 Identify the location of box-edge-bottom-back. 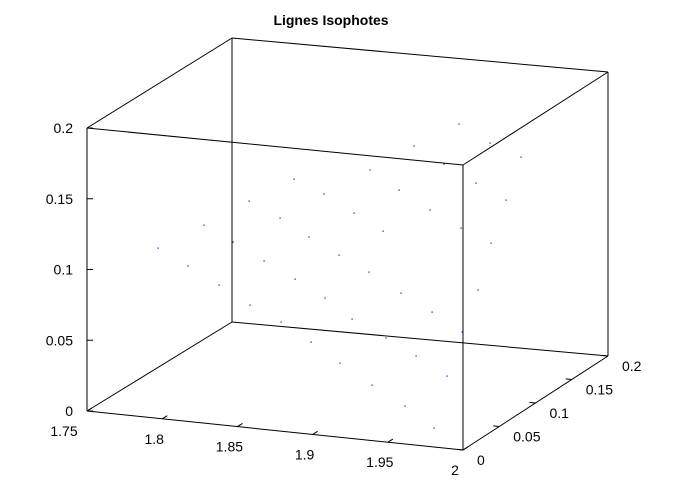
(420, 339).